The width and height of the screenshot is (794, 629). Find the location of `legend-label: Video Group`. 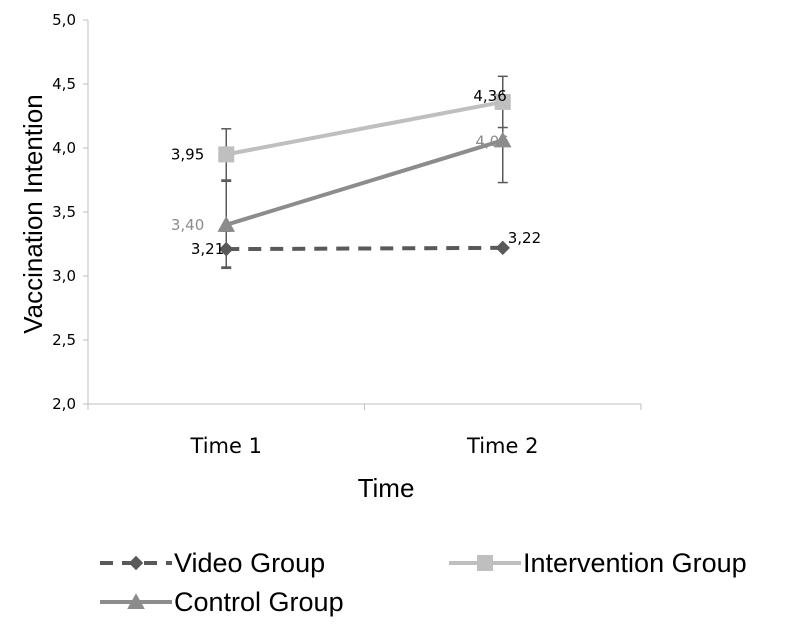

legend-label: Video Group is located at coordinates (249, 563).